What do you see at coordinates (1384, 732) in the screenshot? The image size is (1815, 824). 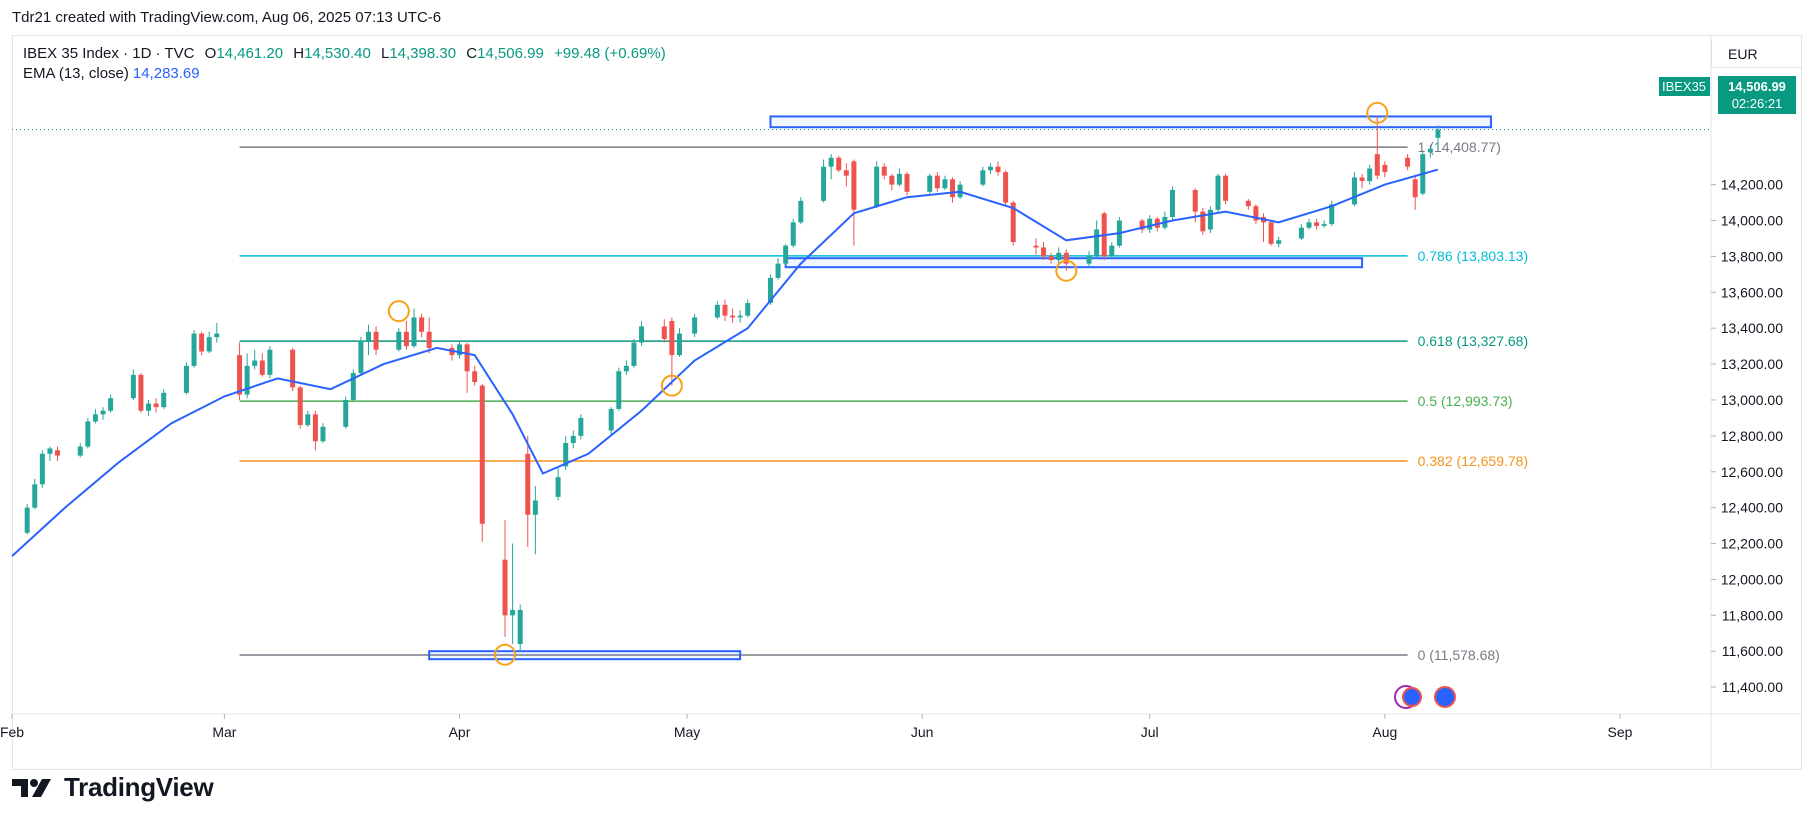 I see `time-tick-label: Aug` at bounding box center [1384, 732].